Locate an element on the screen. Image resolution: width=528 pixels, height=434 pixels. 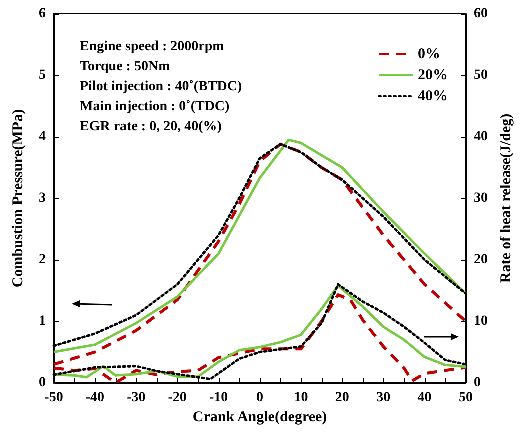
x-tick-label: 30 is located at coordinates (383, 398).